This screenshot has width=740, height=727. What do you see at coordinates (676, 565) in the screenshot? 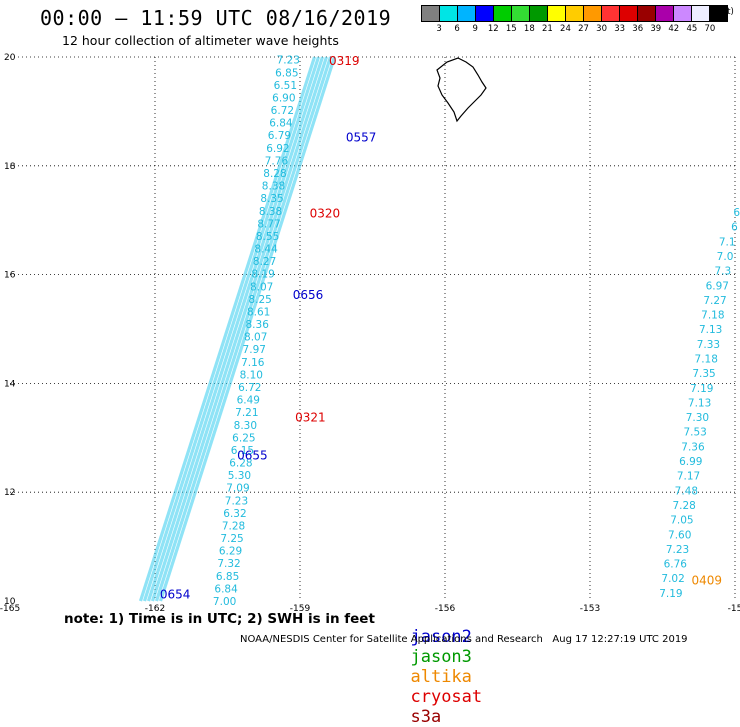
I see `swh-value: 6.76` at bounding box center [676, 565].